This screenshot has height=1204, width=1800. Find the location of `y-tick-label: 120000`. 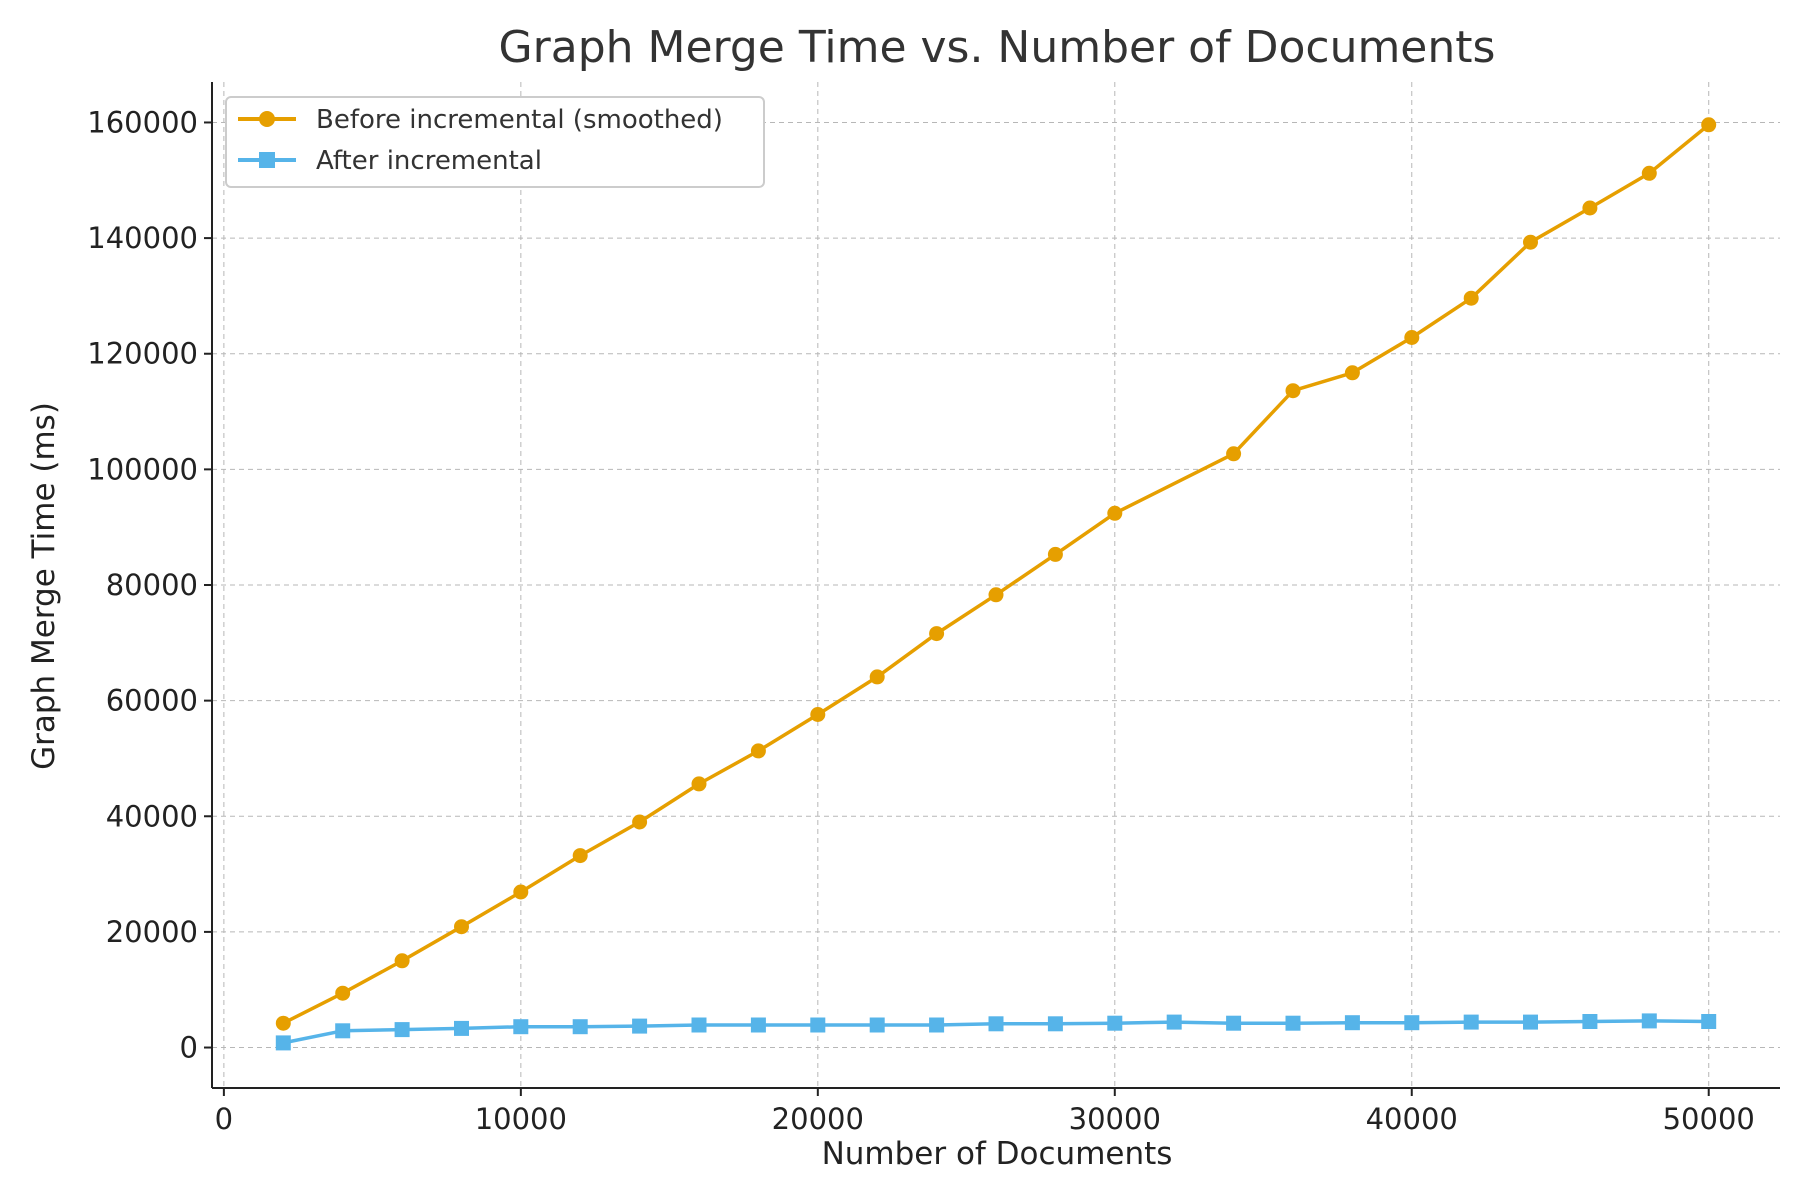

y-tick-label: 120000 is located at coordinates (142, 354).